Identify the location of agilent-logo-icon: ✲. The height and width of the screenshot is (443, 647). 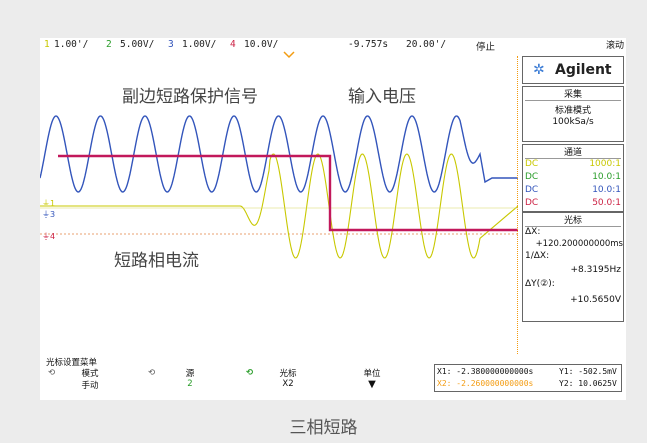
(539, 70).